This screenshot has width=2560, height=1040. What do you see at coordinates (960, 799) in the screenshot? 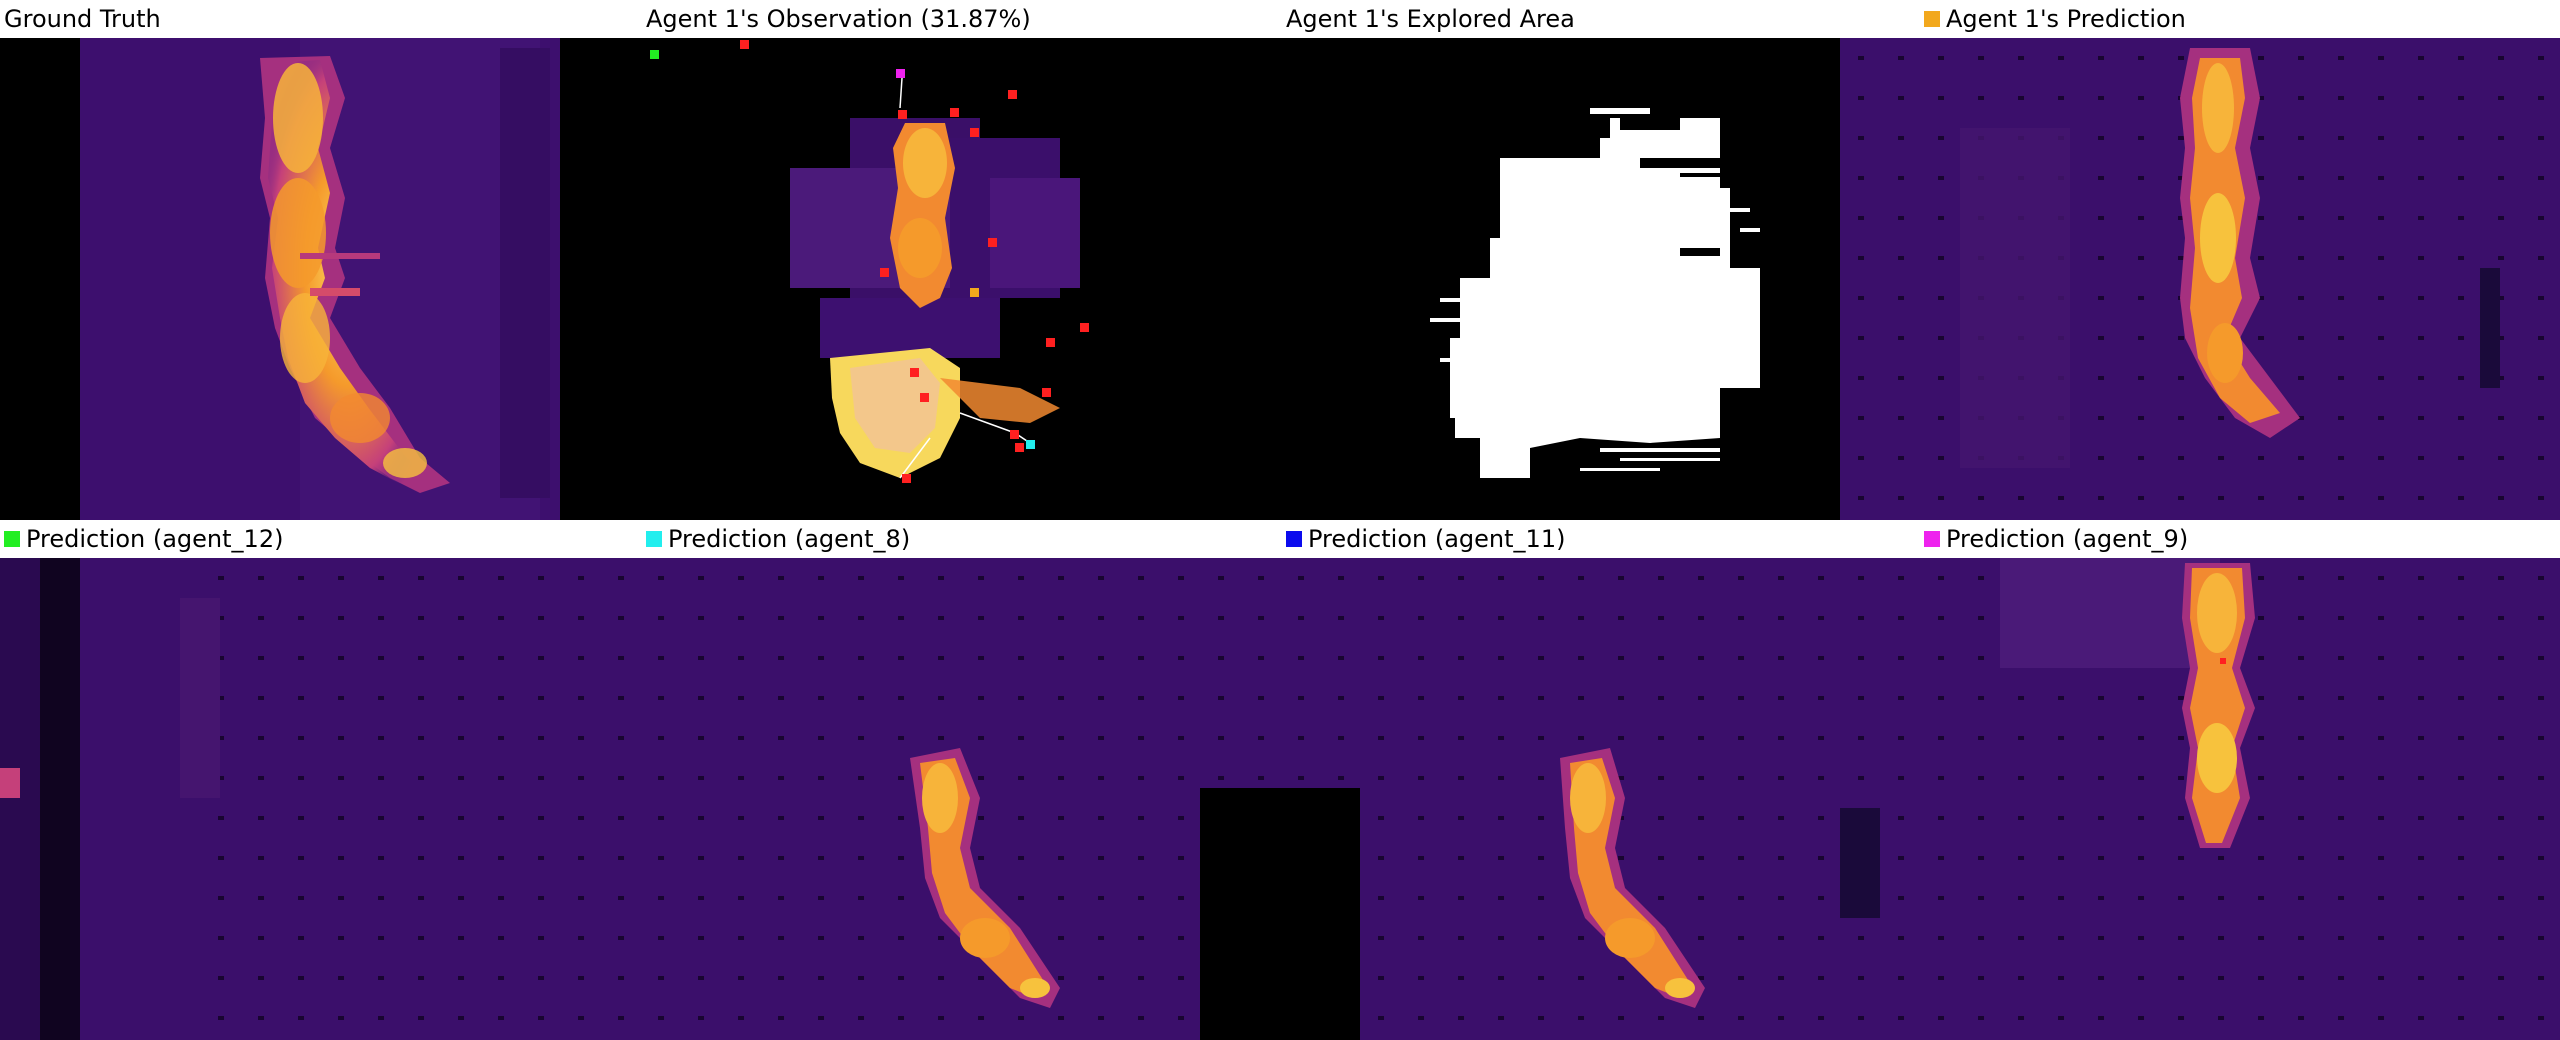
I see `agent8-prediction-panel` at bounding box center [960, 799].